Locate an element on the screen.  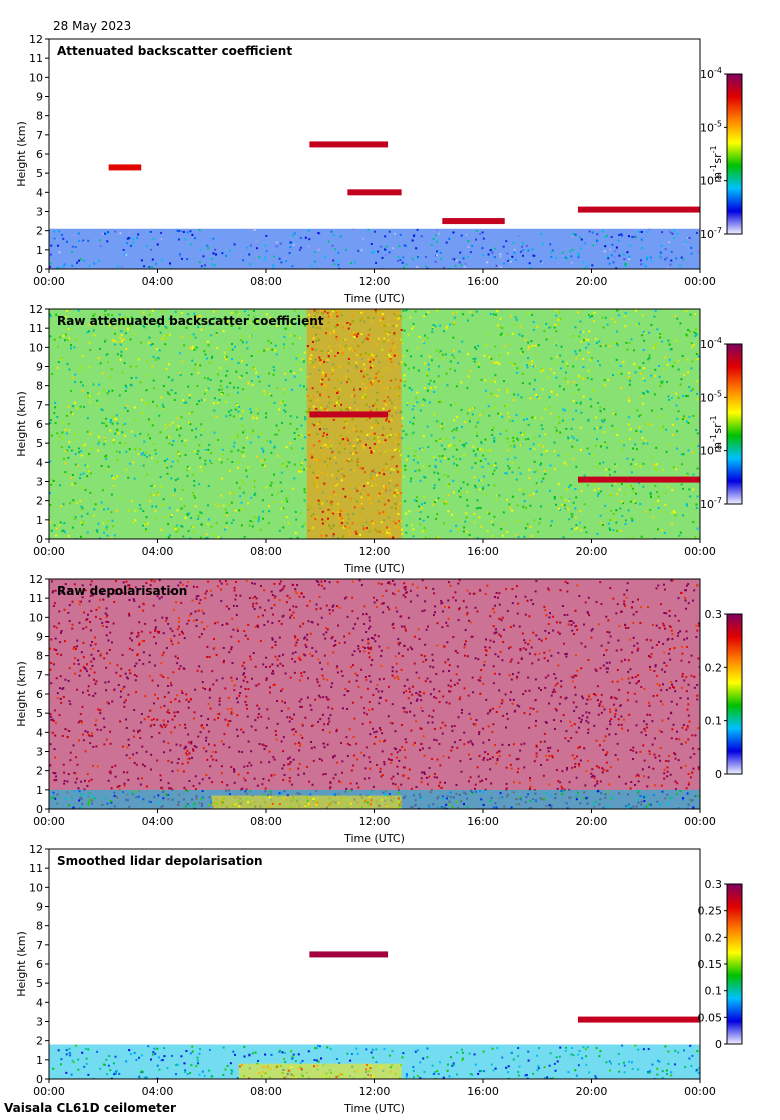
y-tick-label: 2 is located at coordinates (39, 501).